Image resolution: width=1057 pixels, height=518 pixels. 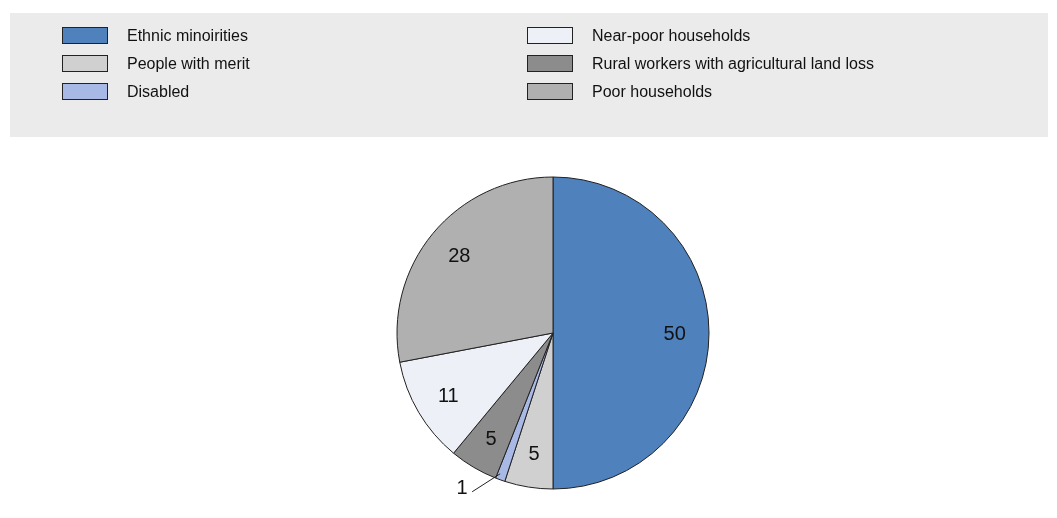 I want to click on legend-label: People with merit, so click(x=189, y=63).